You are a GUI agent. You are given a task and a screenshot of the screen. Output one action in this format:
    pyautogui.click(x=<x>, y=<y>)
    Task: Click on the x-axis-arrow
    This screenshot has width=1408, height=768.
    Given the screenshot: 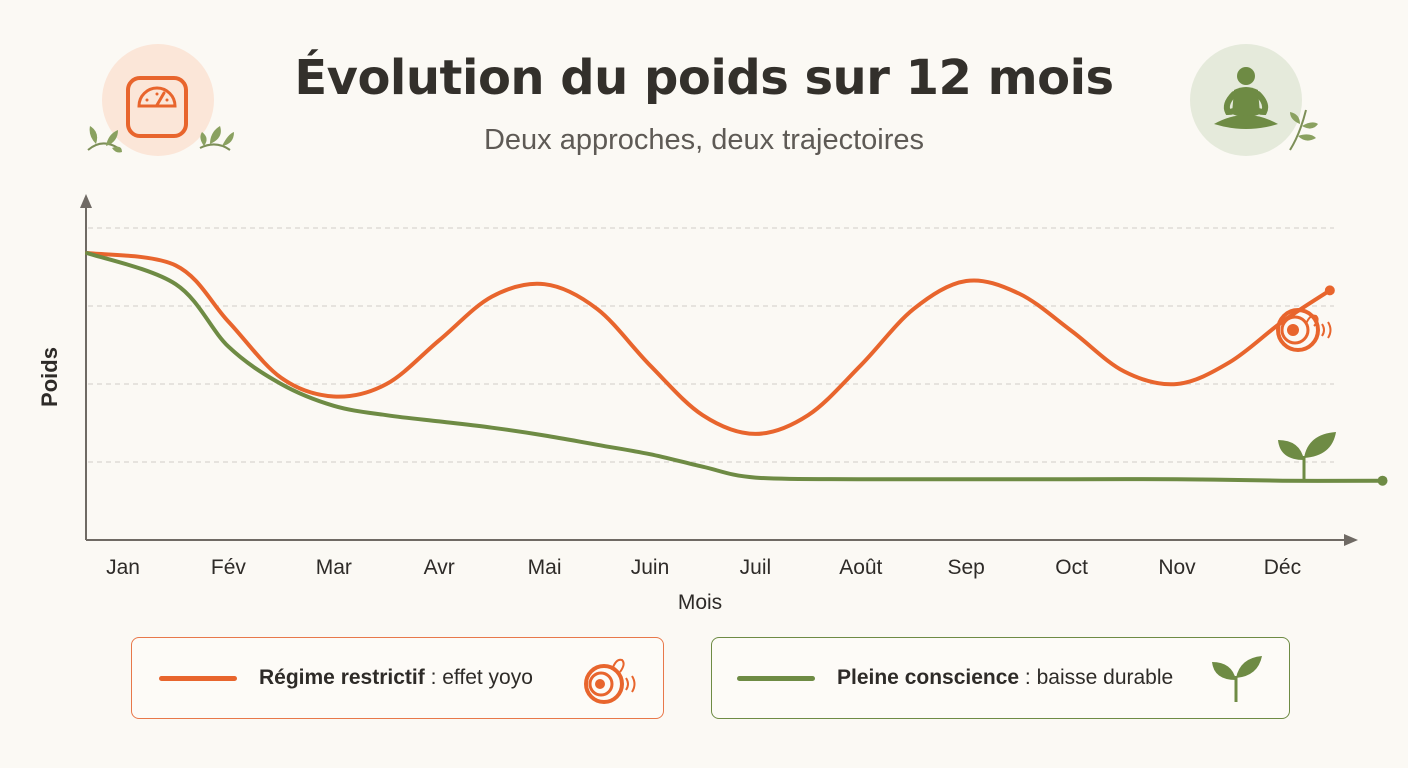 What is the action you would take?
    pyautogui.click(x=1351, y=540)
    